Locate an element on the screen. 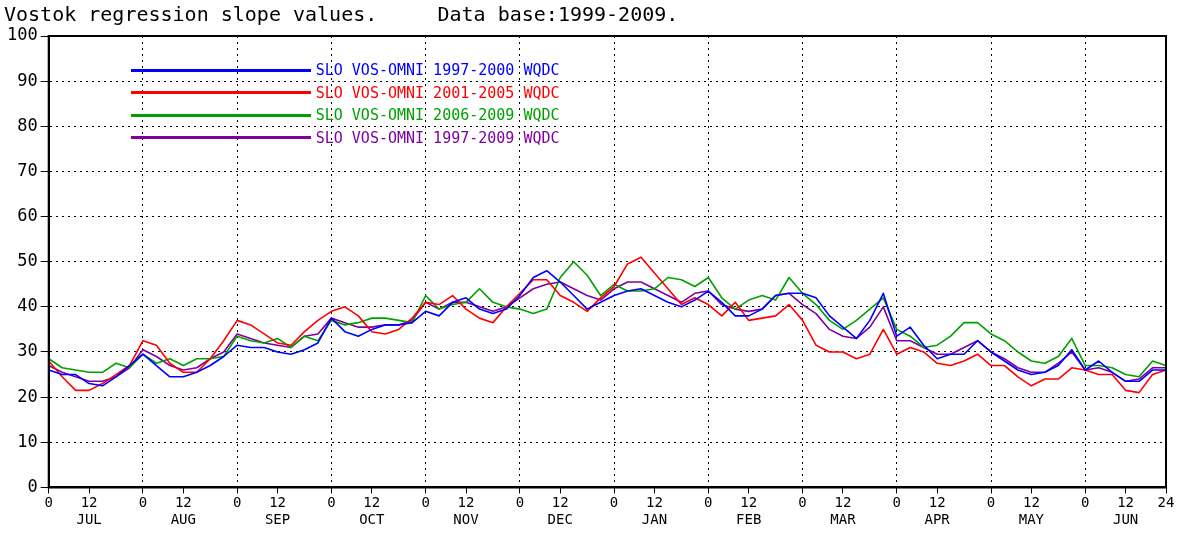  y-tick-label: 0 is located at coordinates (32, 485).